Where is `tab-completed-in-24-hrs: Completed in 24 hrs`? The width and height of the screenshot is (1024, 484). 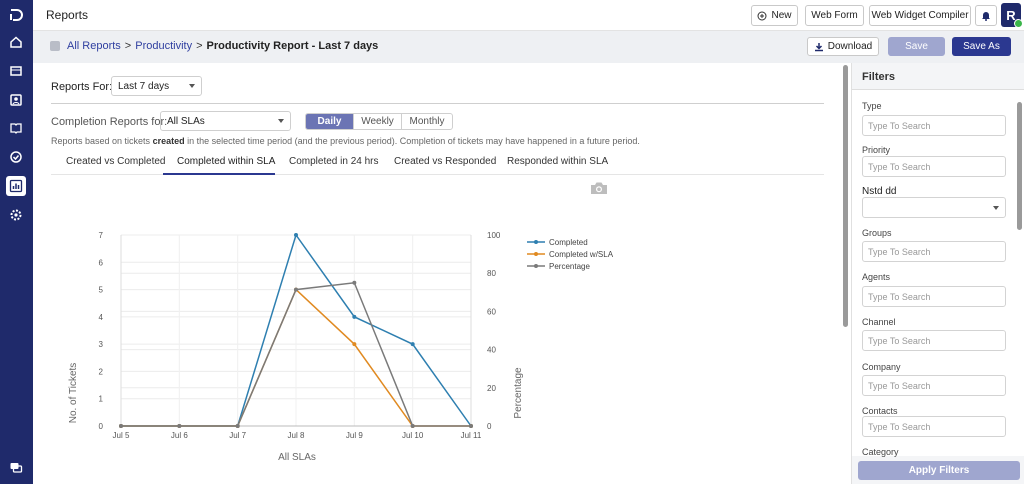 tab-completed-in-24-hrs: Completed in 24 hrs is located at coordinates (334, 161).